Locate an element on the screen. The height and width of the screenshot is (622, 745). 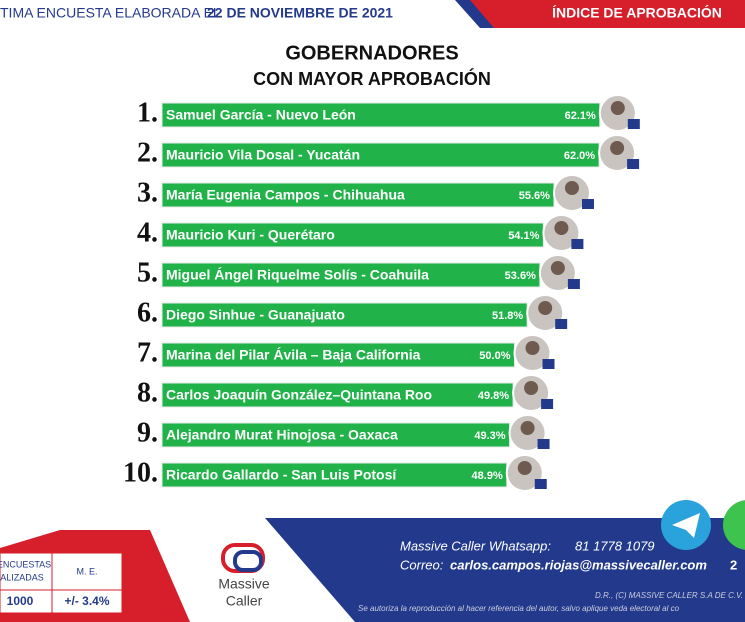
table-header: ALIZADAS is located at coordinates (22, 577).